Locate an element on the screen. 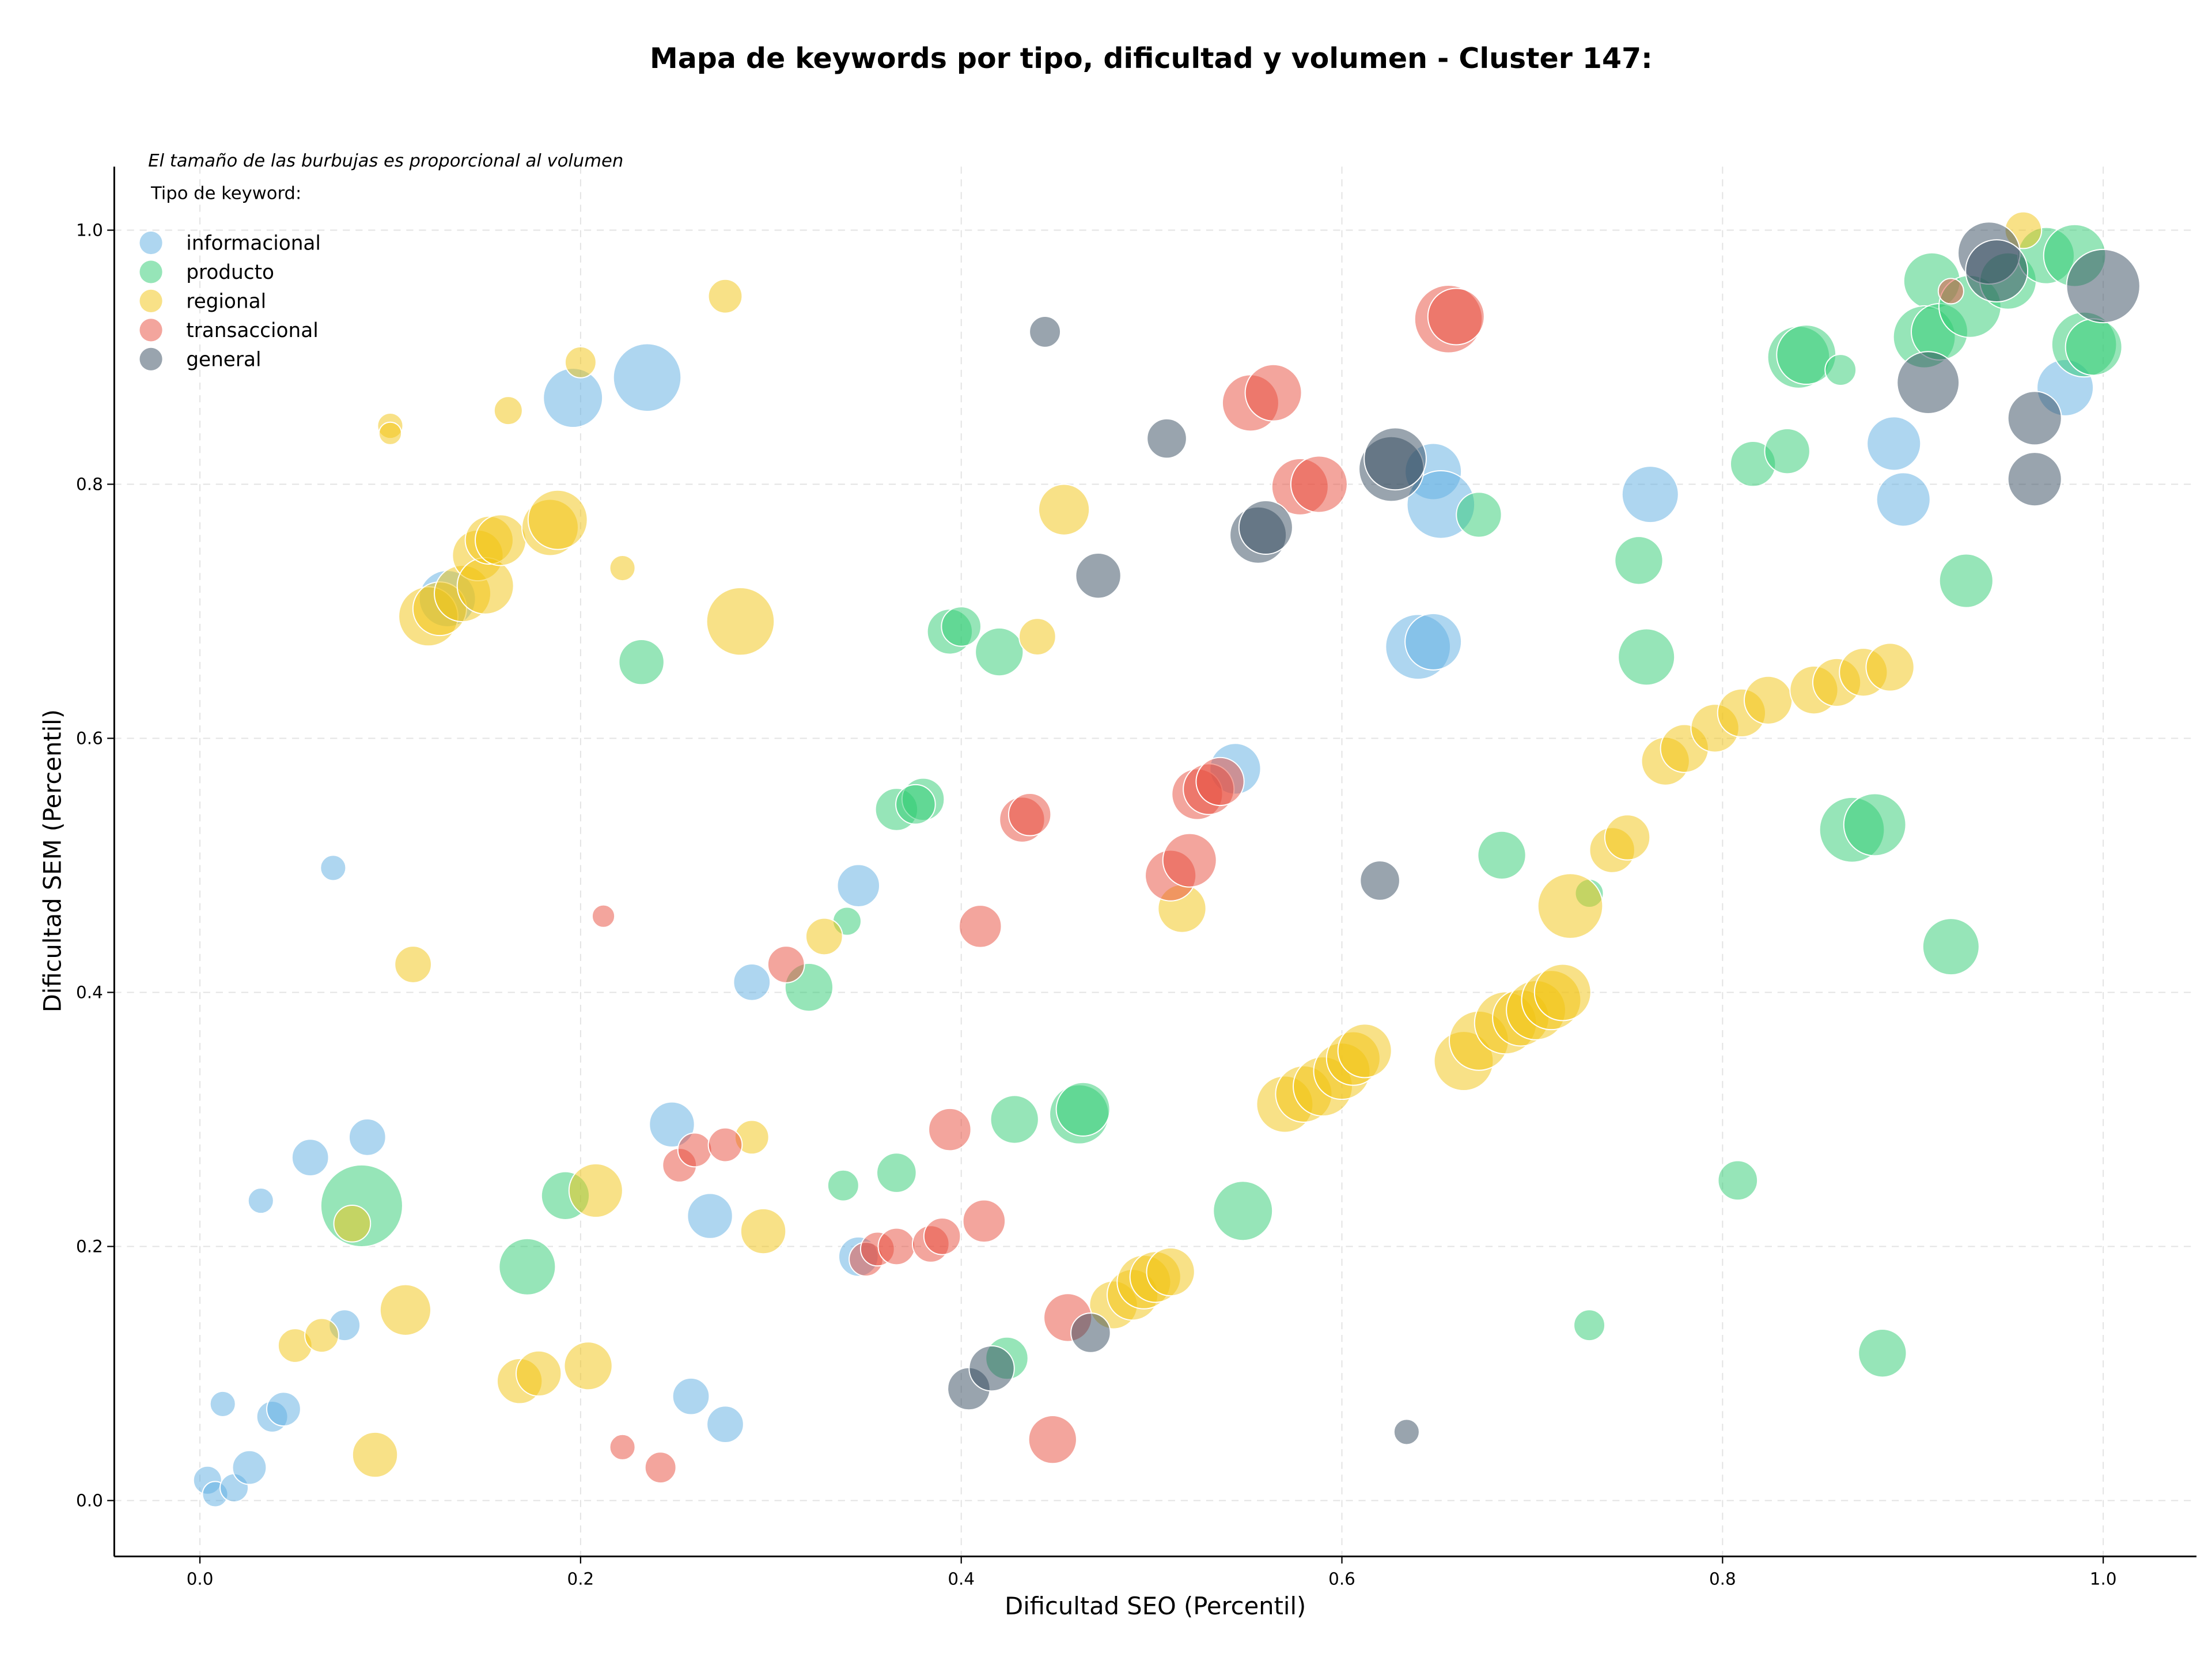 The height and width of the screenshot is (1661, 2212). legend-label: regional is located at coordinates (226, 301).